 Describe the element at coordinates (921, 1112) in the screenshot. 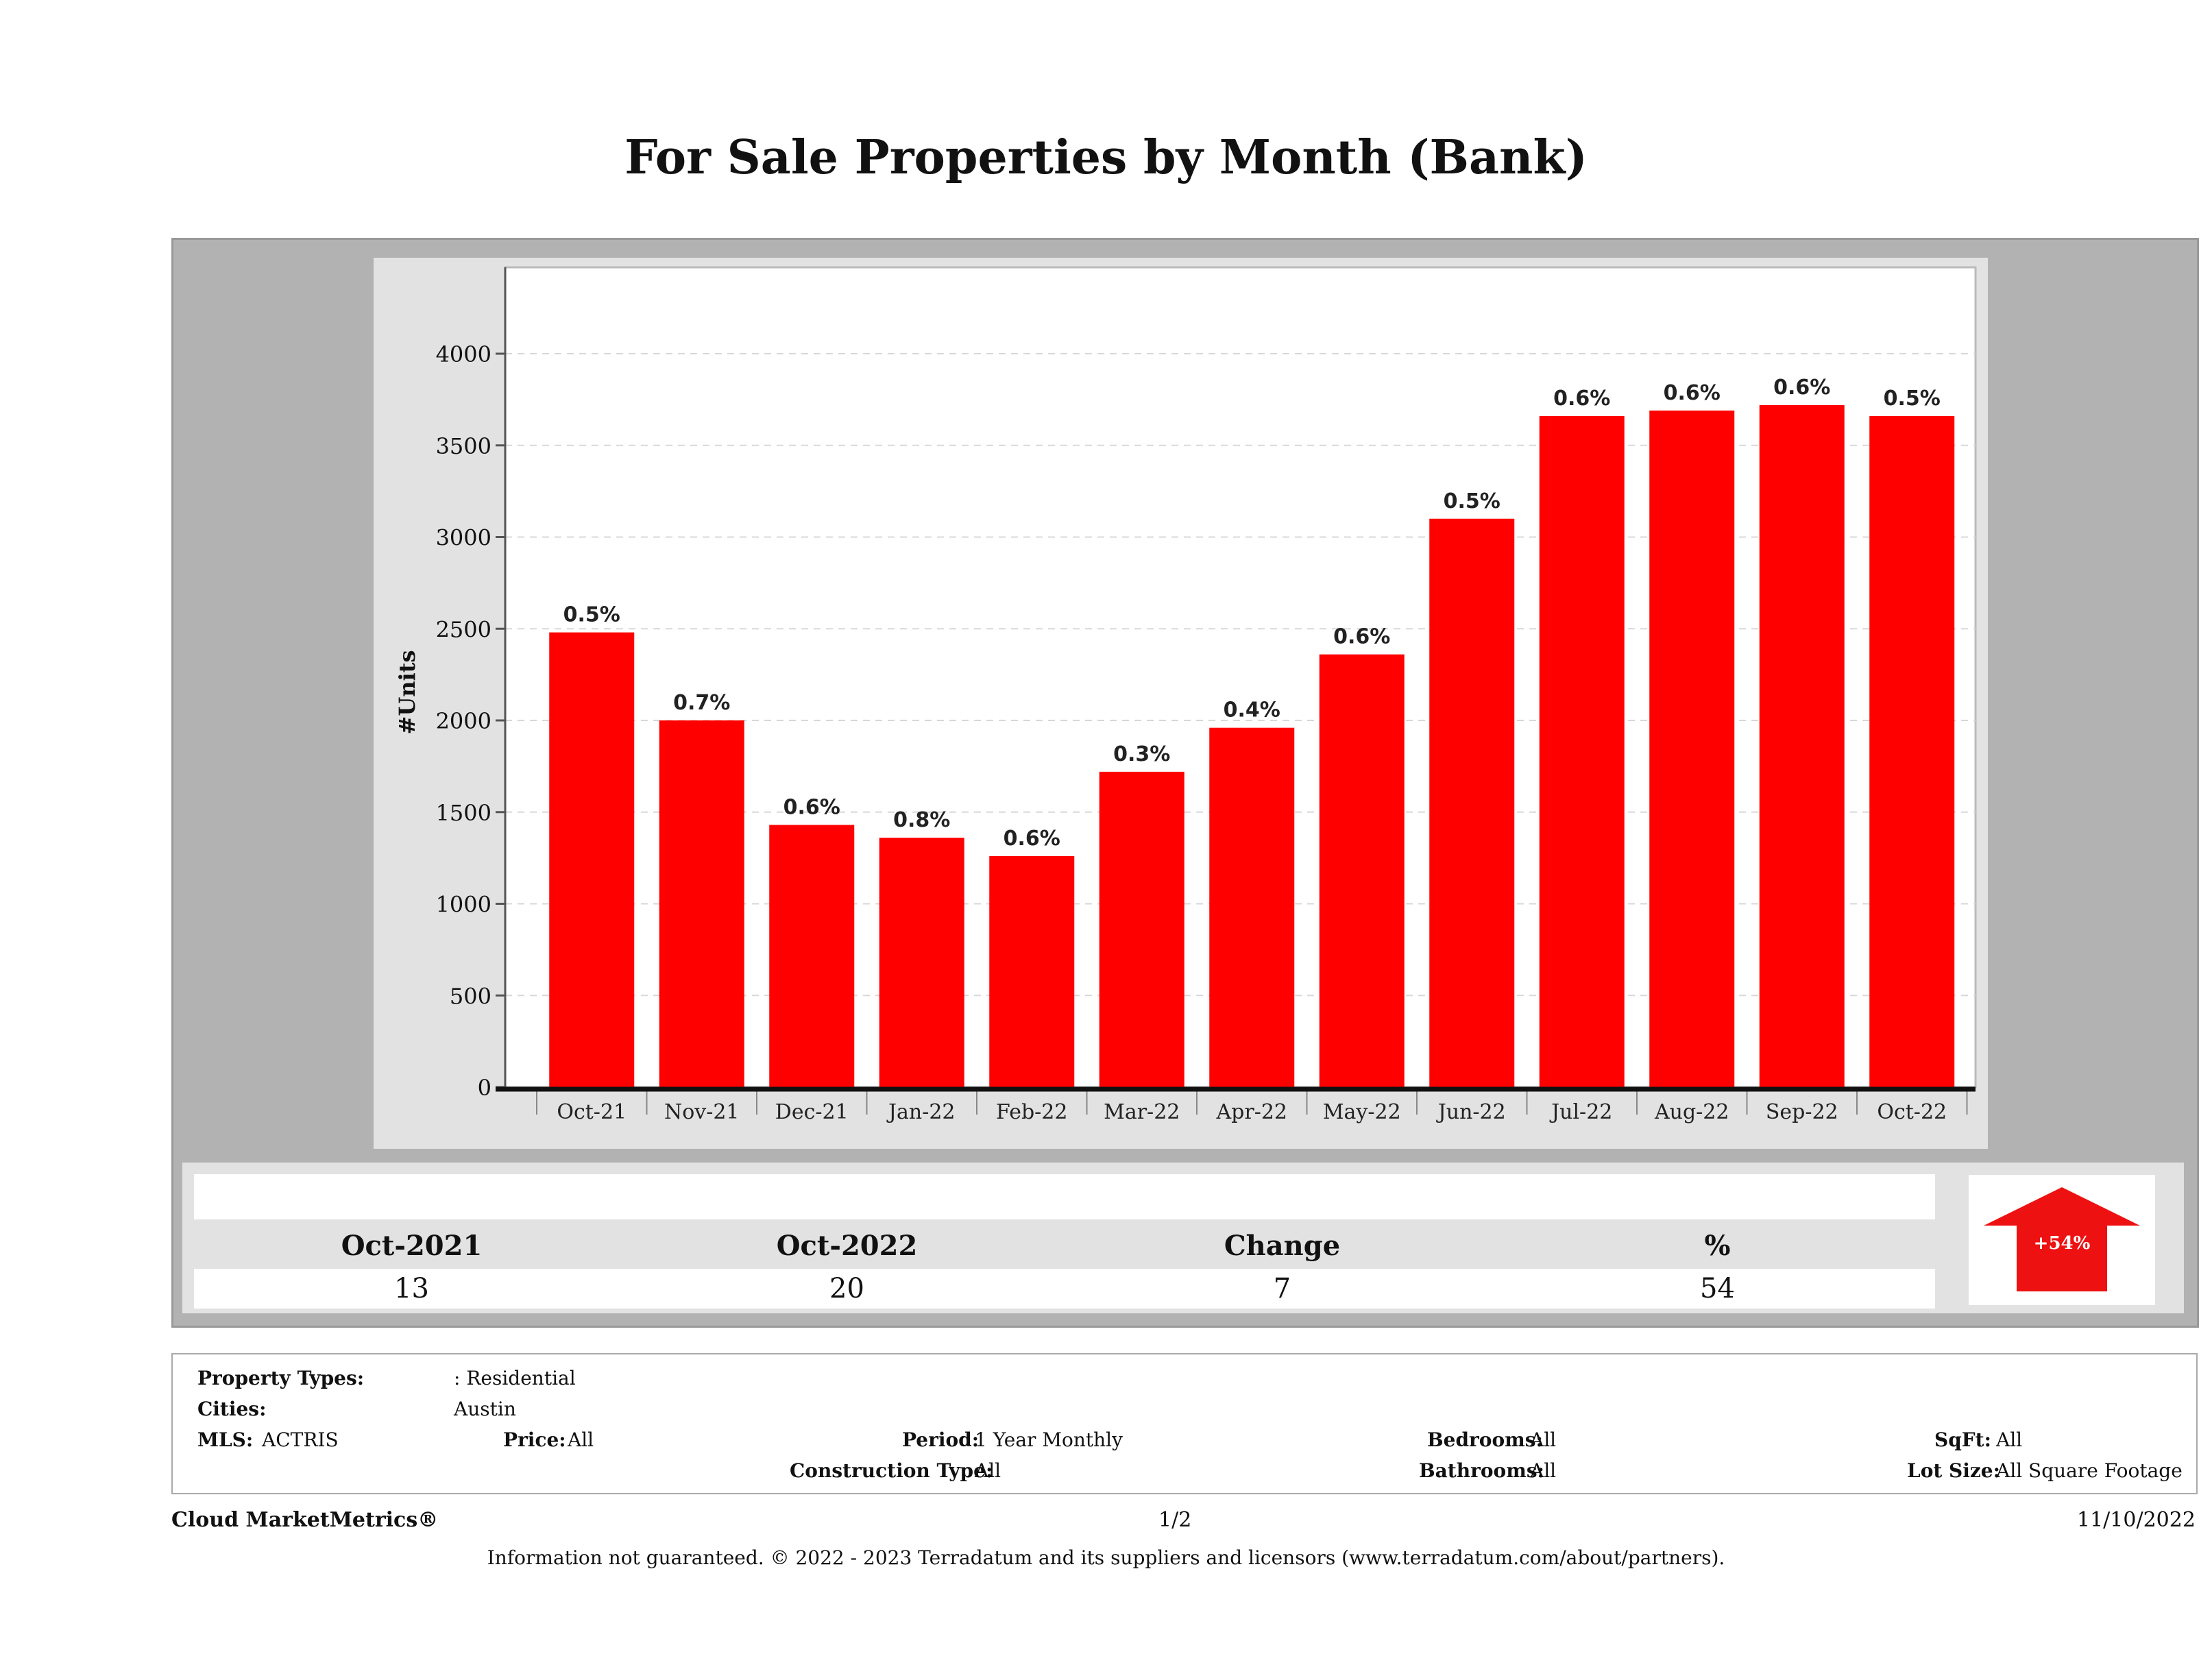

I see `x-tick-label: Jan-22` at that location.